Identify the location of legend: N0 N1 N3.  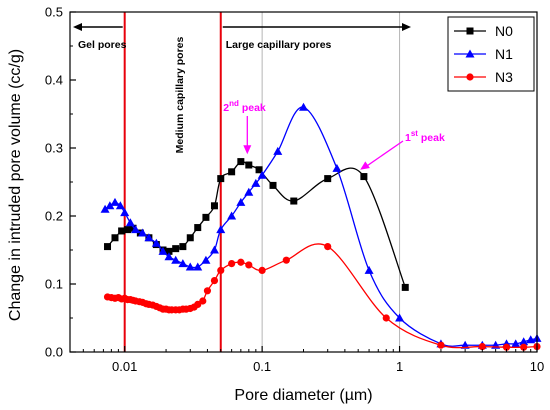
(491, 54).